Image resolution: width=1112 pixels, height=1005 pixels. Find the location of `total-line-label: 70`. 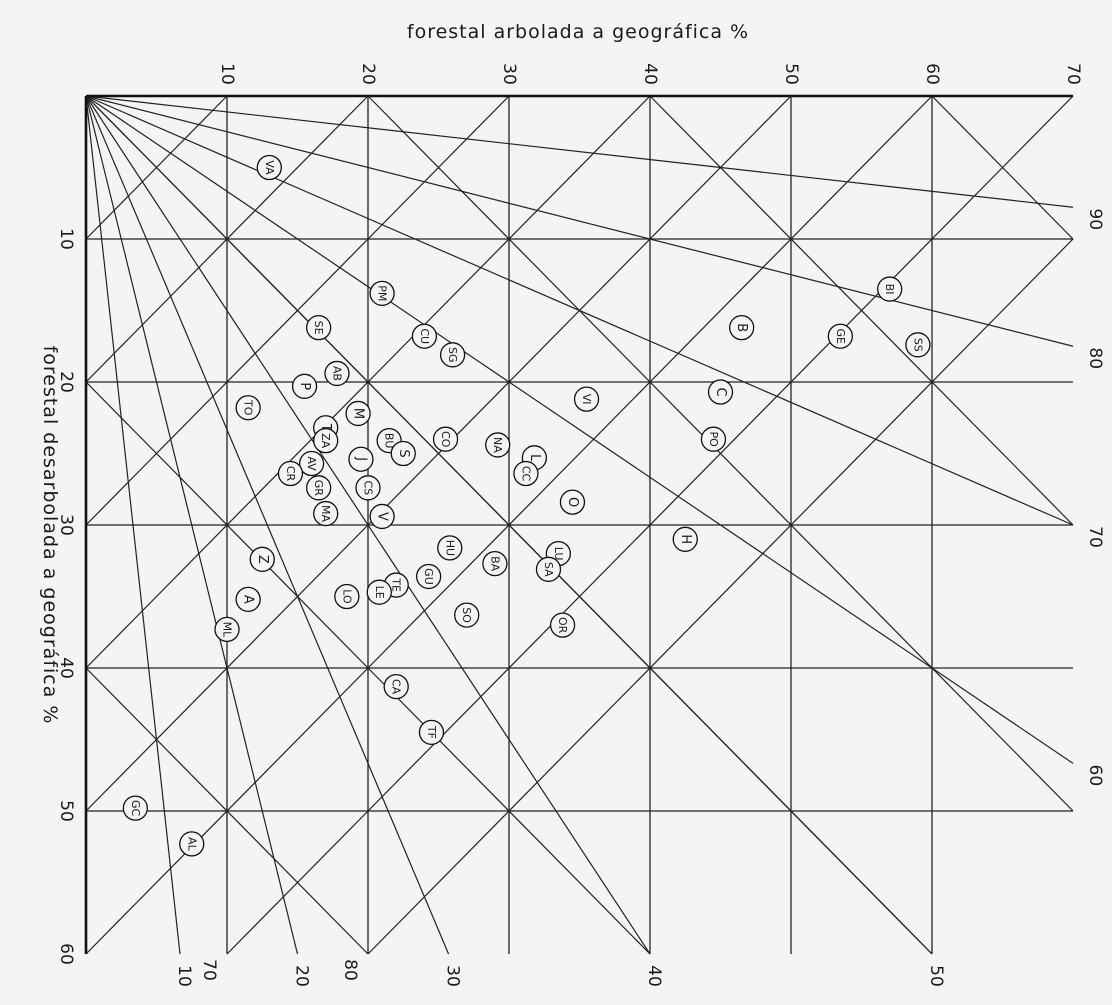

total-line-label: 70 is located at coordinates (209, 970).